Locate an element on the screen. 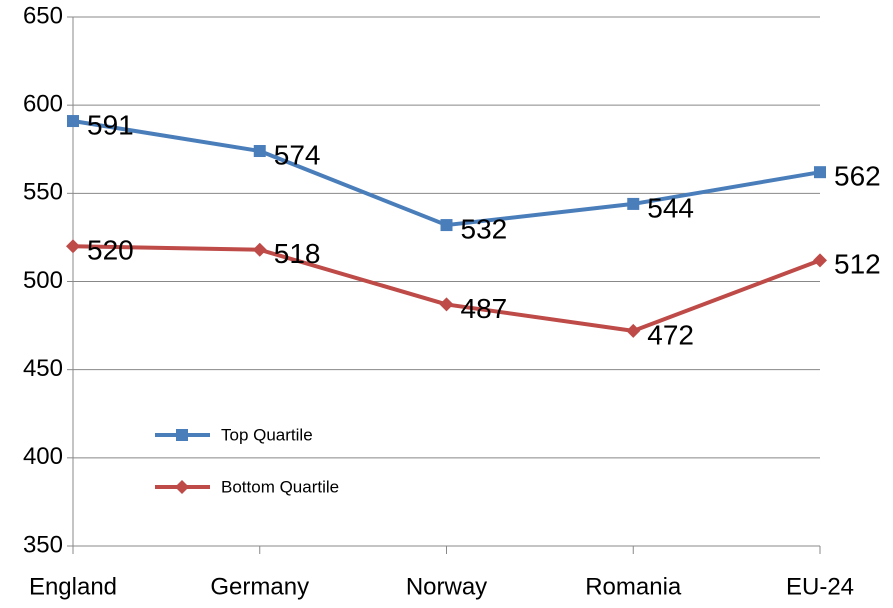  x-tick-label: EU-24 is located at coordinates (820, 586).